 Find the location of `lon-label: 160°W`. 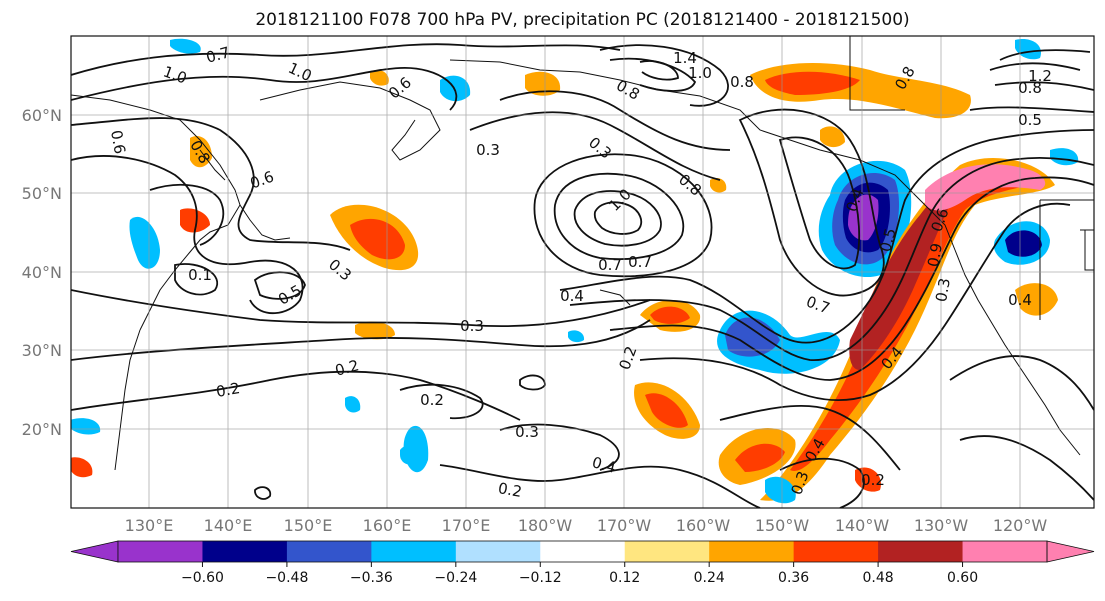

lon-label: 160°W is located at coordinates (703, 525).